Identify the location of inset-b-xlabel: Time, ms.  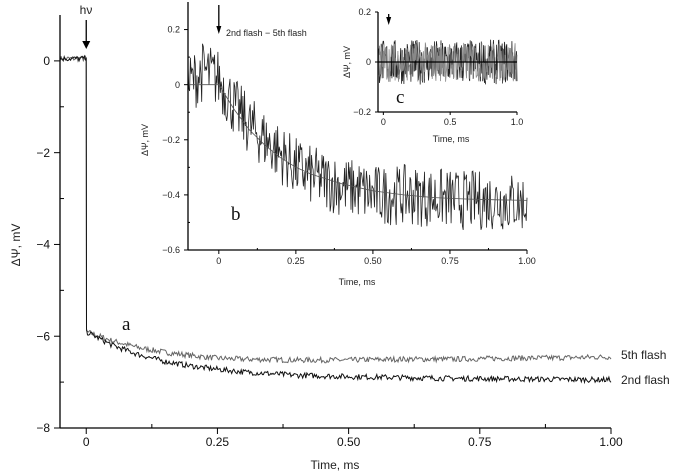
(357, 282).